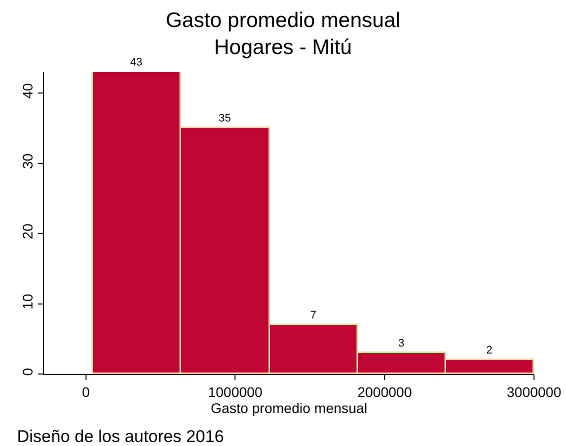 The width and height of the screenshot is (566, 446). What do you see at coordinates (27, 90) in the screenshot?
I see `y-tick-label: 40` at bounding box center [27, 90].